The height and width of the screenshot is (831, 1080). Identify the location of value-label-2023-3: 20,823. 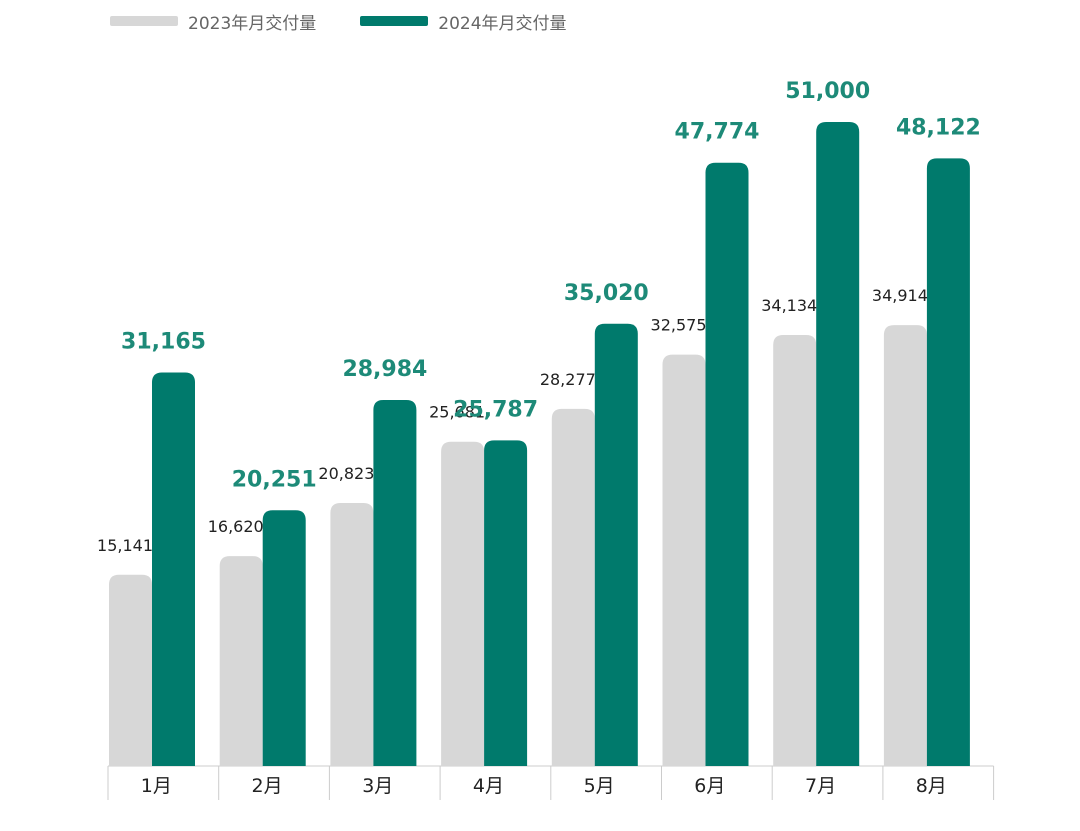
(346, 473).